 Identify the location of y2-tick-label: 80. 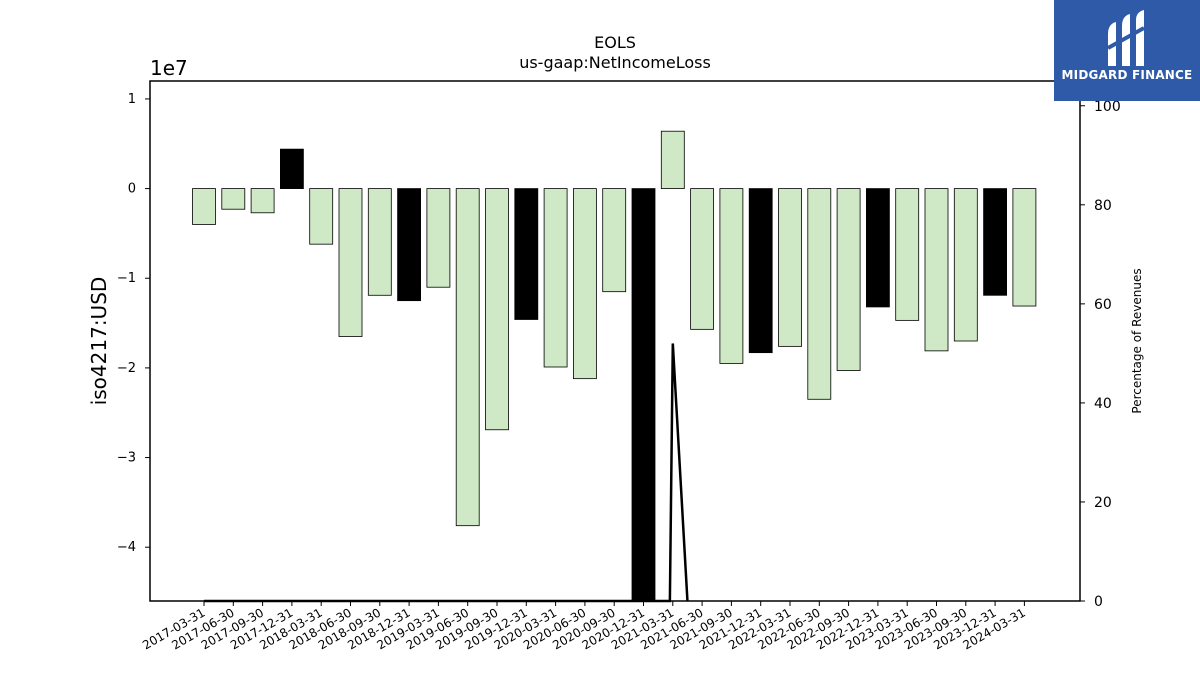
(1103, 206).